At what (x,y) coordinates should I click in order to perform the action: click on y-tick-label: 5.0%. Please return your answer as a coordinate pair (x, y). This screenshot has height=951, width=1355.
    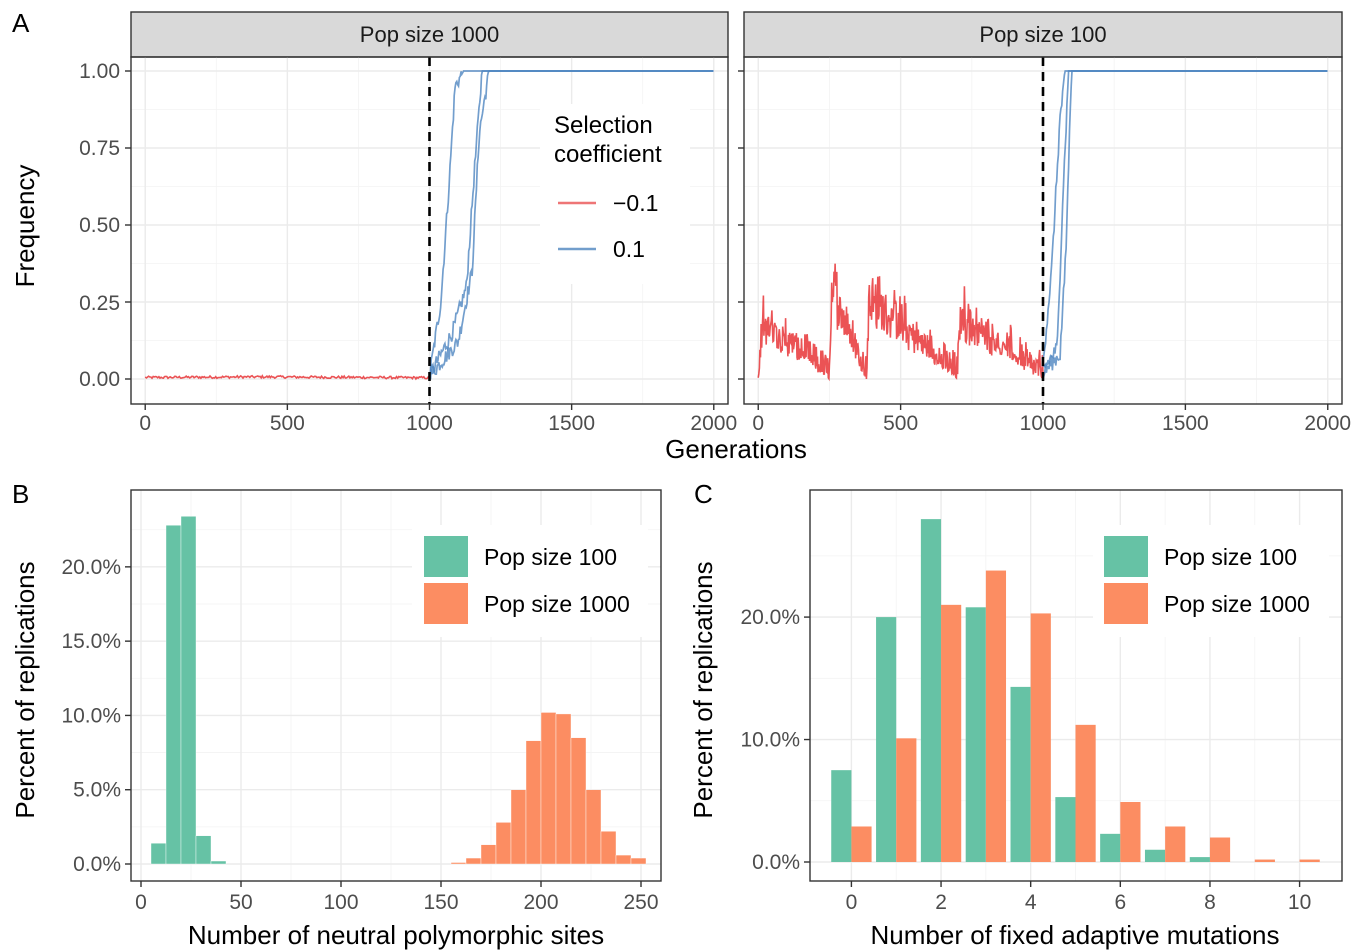
    Looking at the image, I should click on (97, 790).